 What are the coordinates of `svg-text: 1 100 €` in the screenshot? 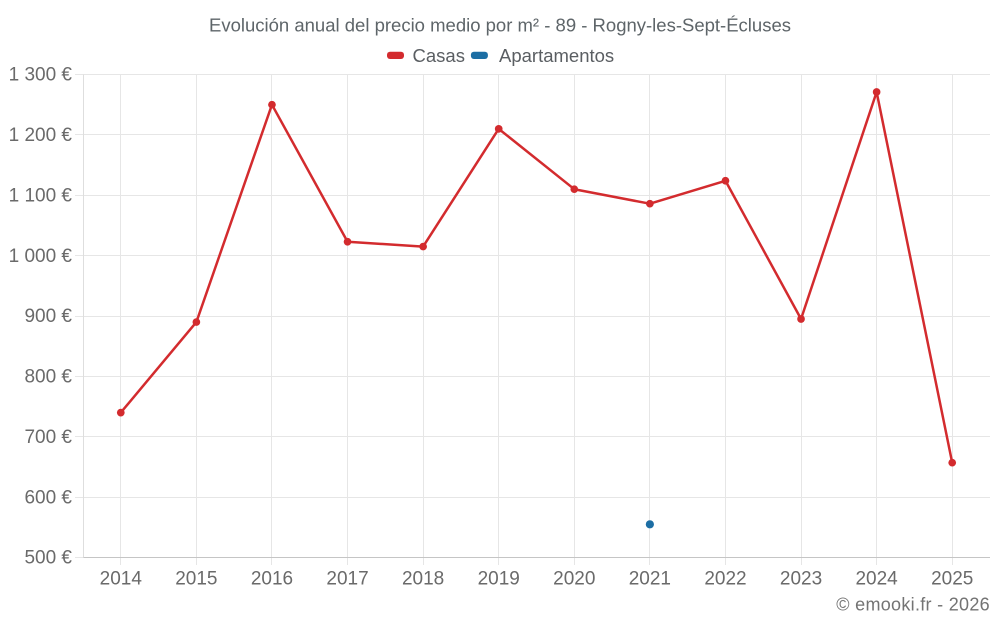 It's located at (41, 195).